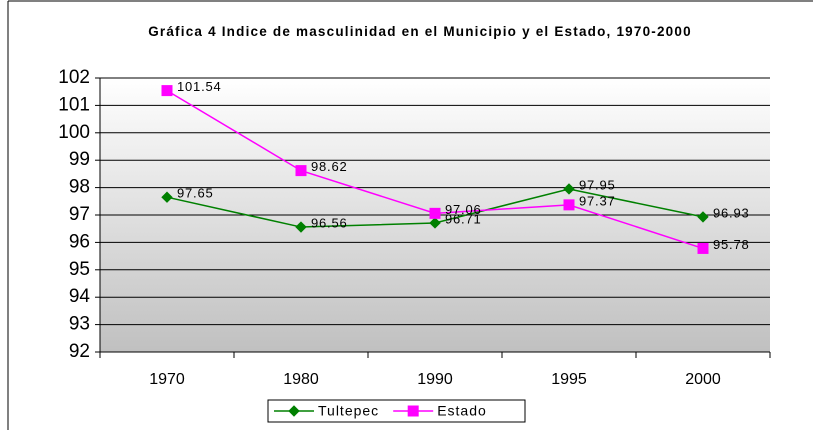 The height and width of the screenshot is (430, 813). Describe the element at coordinates (167, 379) in the screenshot. I see `x-tick-label: 1970` at that location.